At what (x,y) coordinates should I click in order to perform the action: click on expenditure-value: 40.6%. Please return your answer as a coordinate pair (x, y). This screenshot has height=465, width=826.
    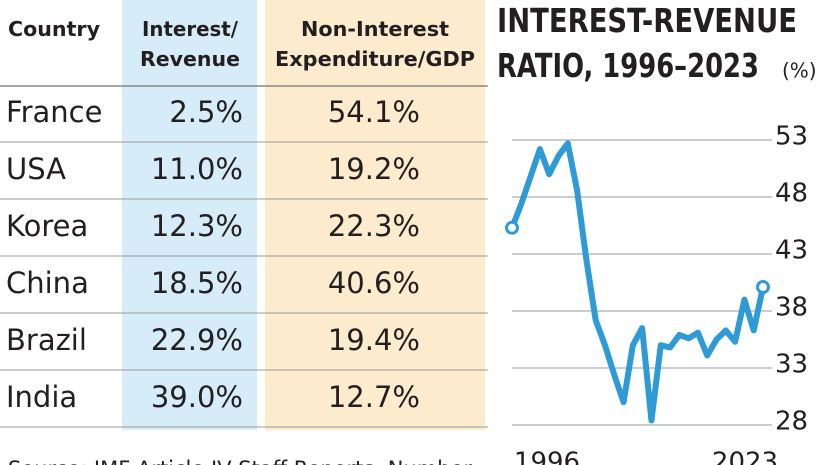
    Looking at the image, I should click on (374, 283).